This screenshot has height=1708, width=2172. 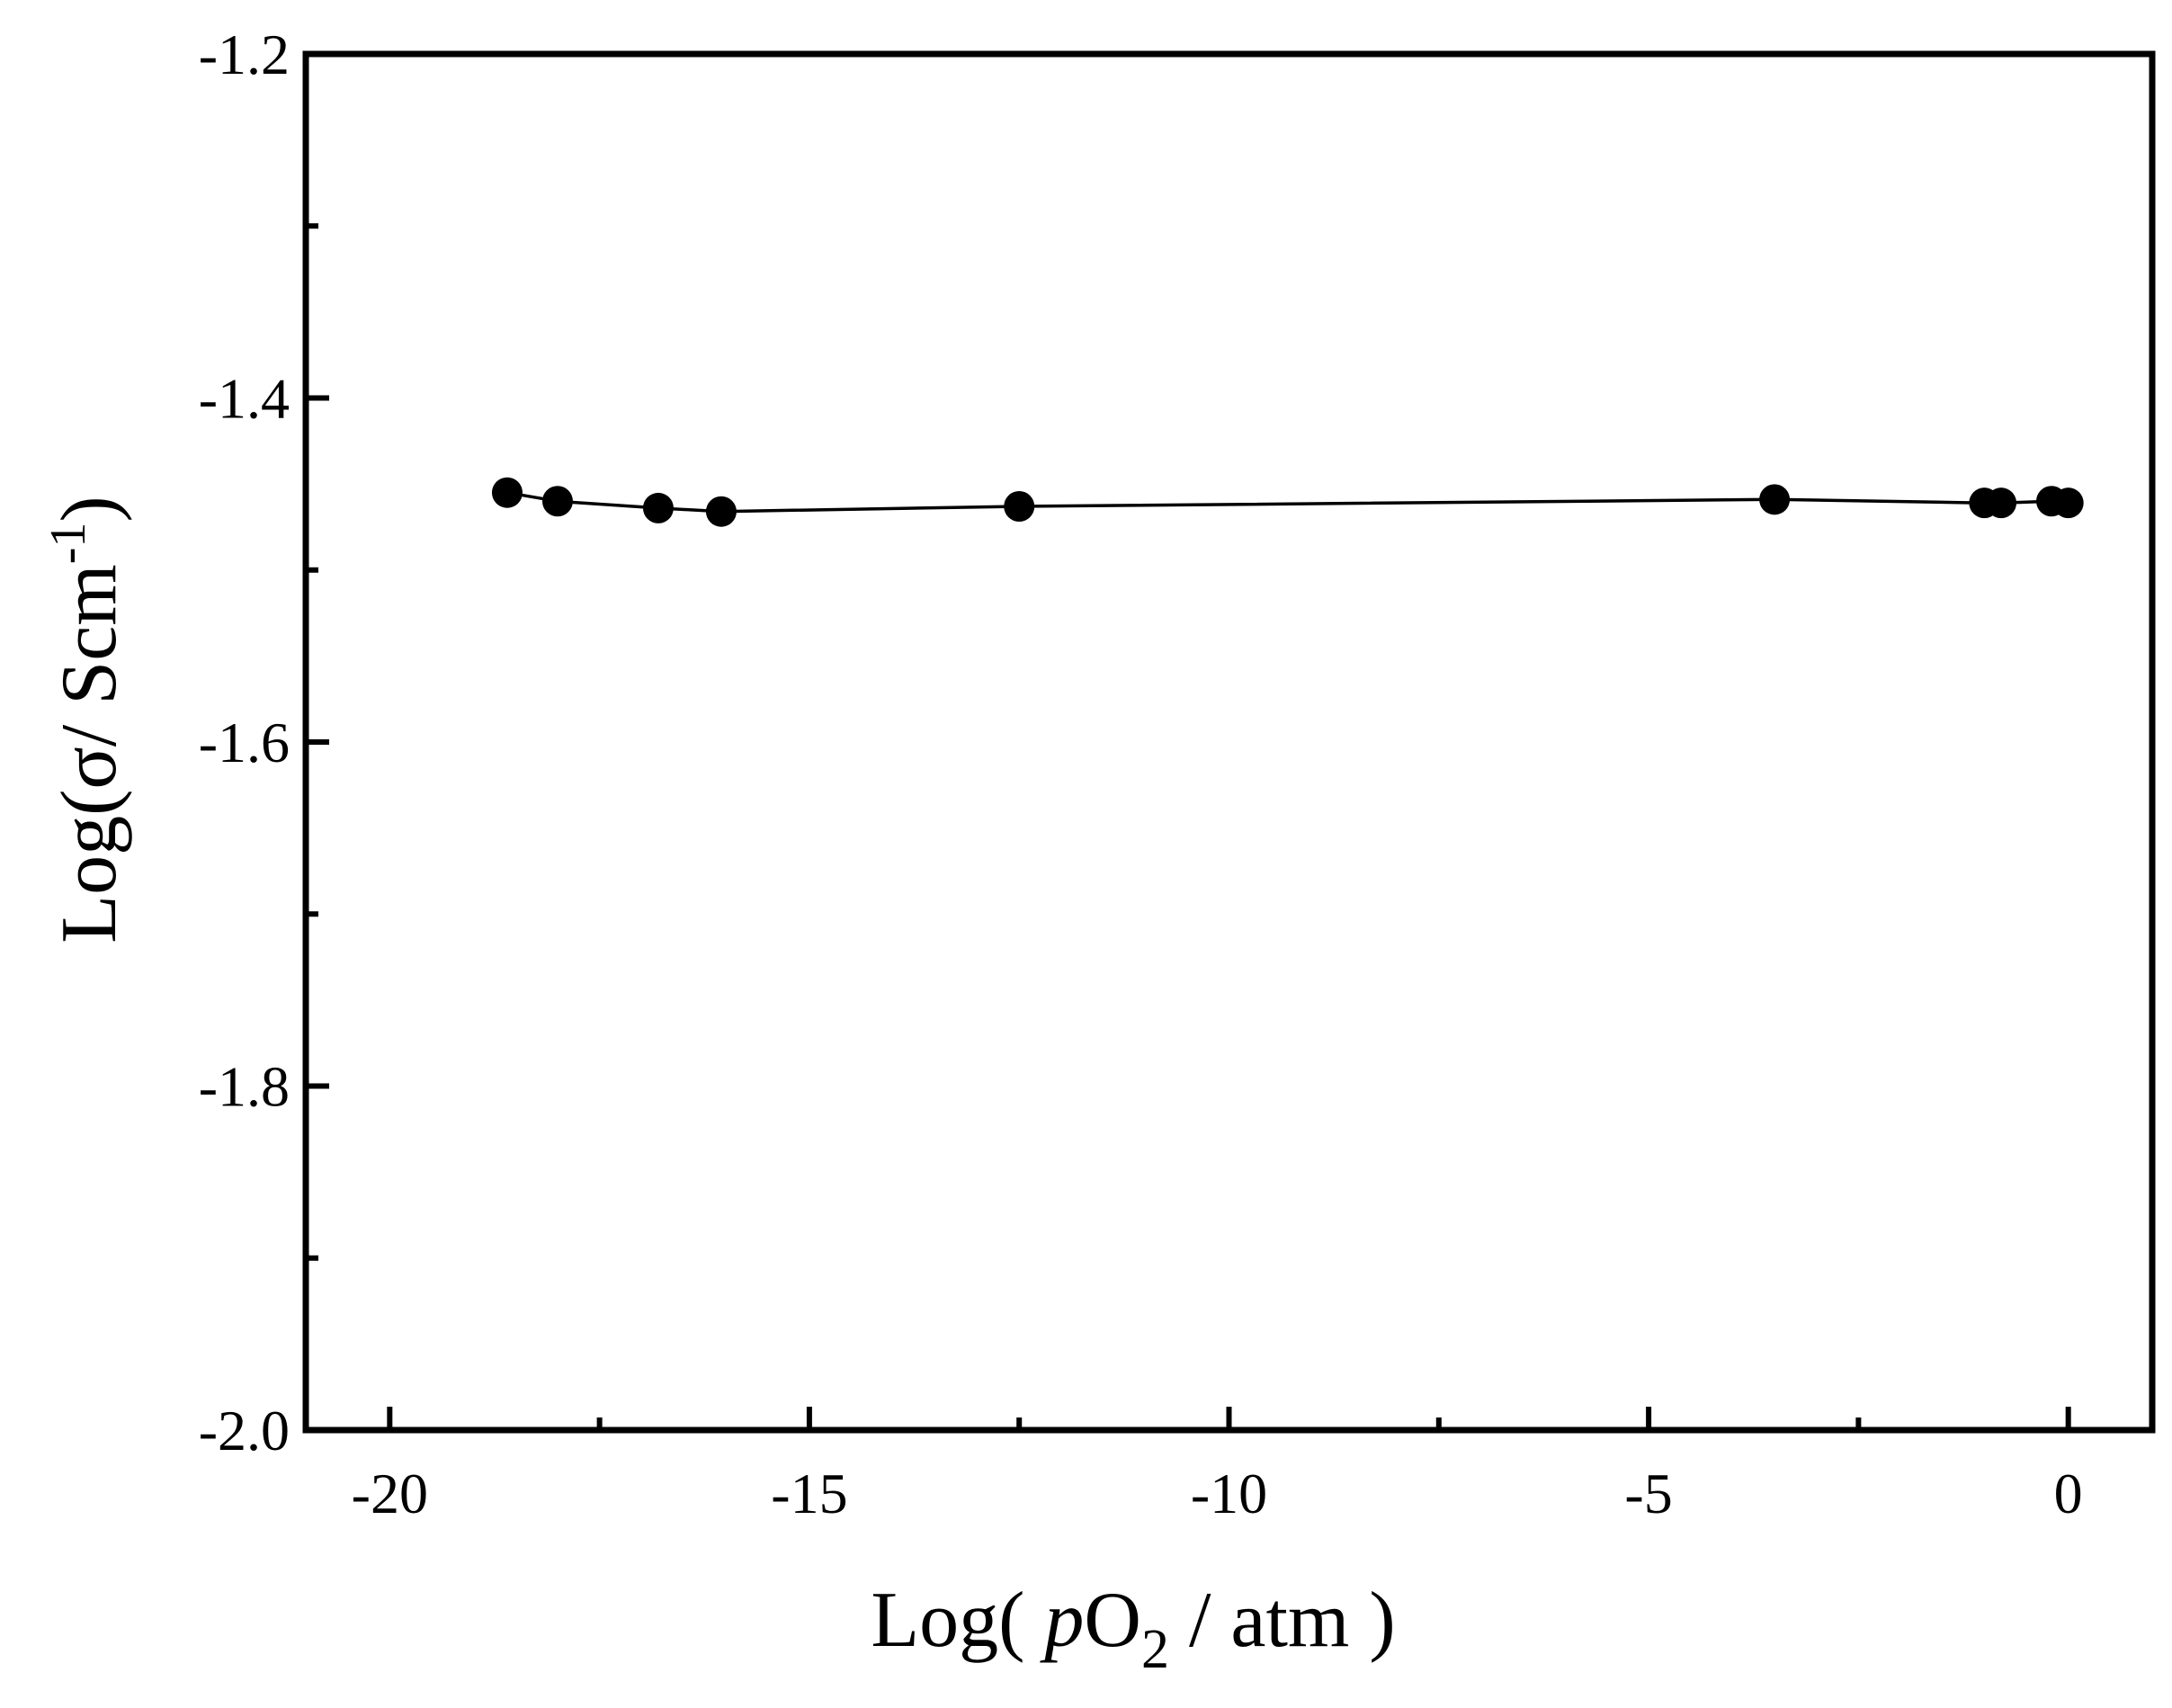 I want to click on y-tick-label: -1.4, so click(x=244, y=399).